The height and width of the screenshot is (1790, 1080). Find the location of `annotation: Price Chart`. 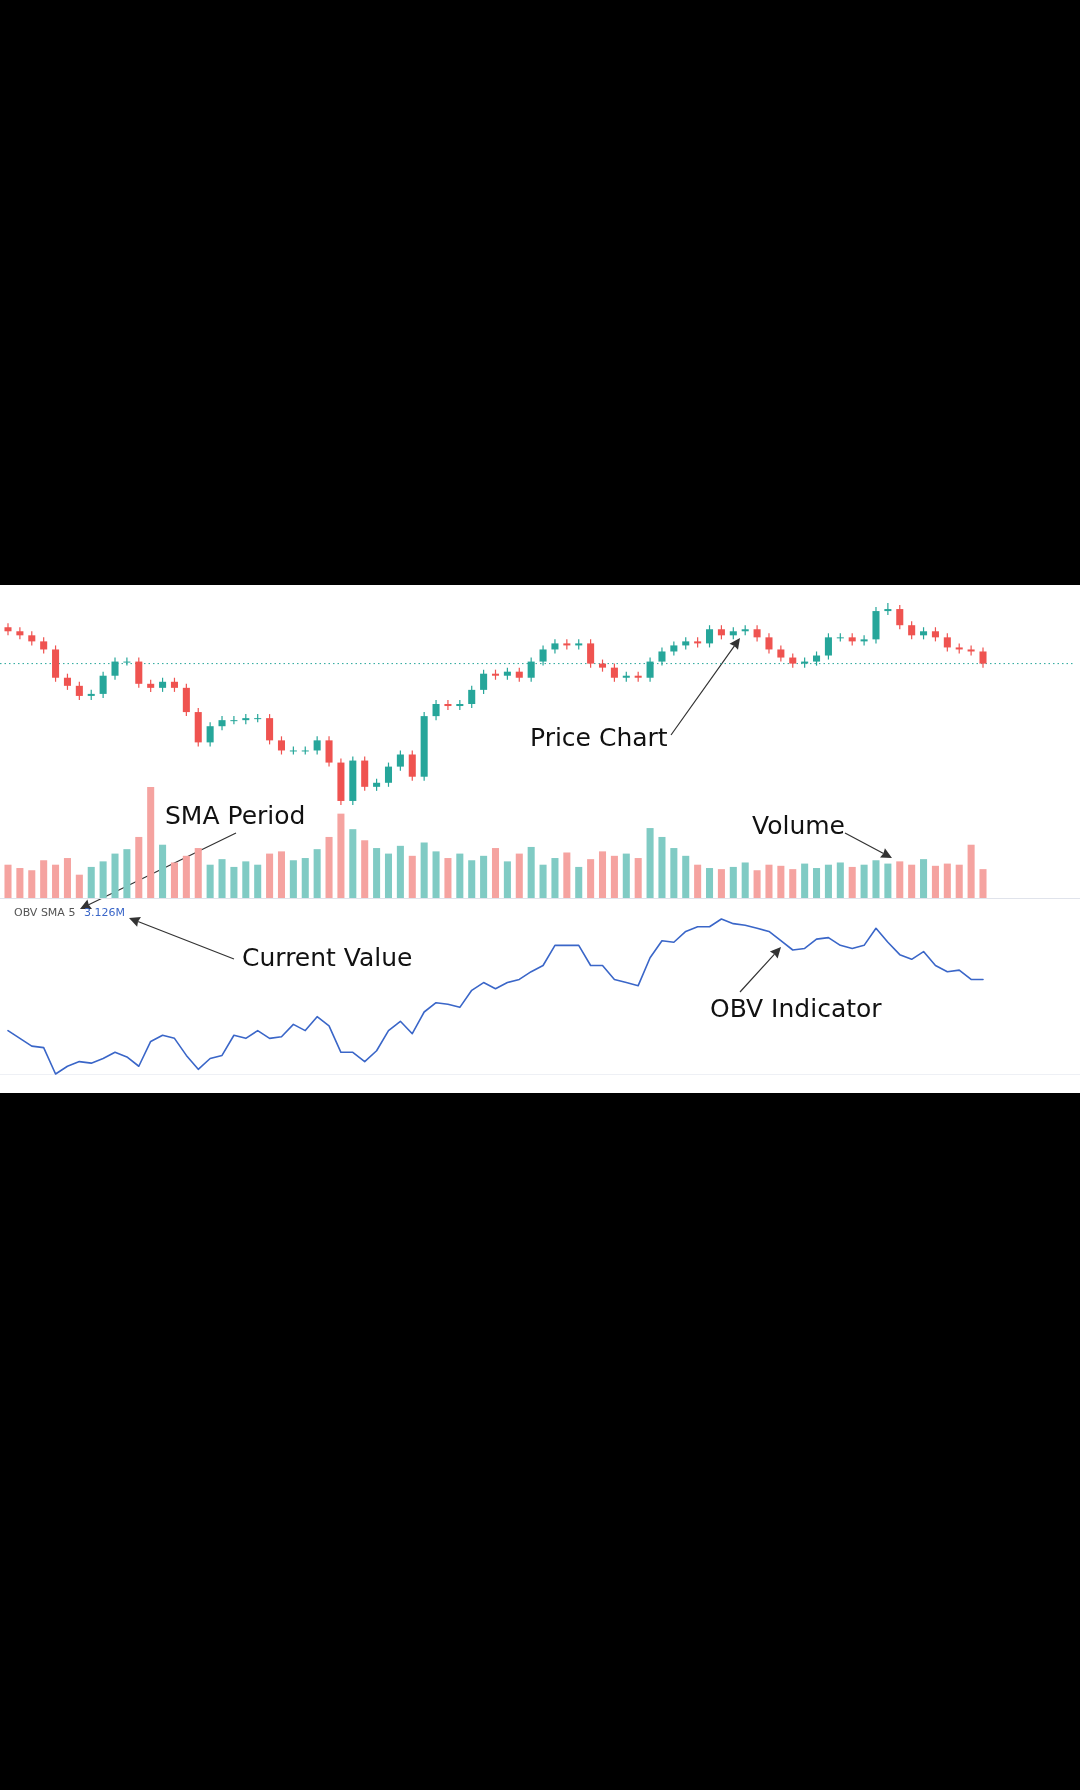

annotation: Price Chart is located at coordinates (599, 737).